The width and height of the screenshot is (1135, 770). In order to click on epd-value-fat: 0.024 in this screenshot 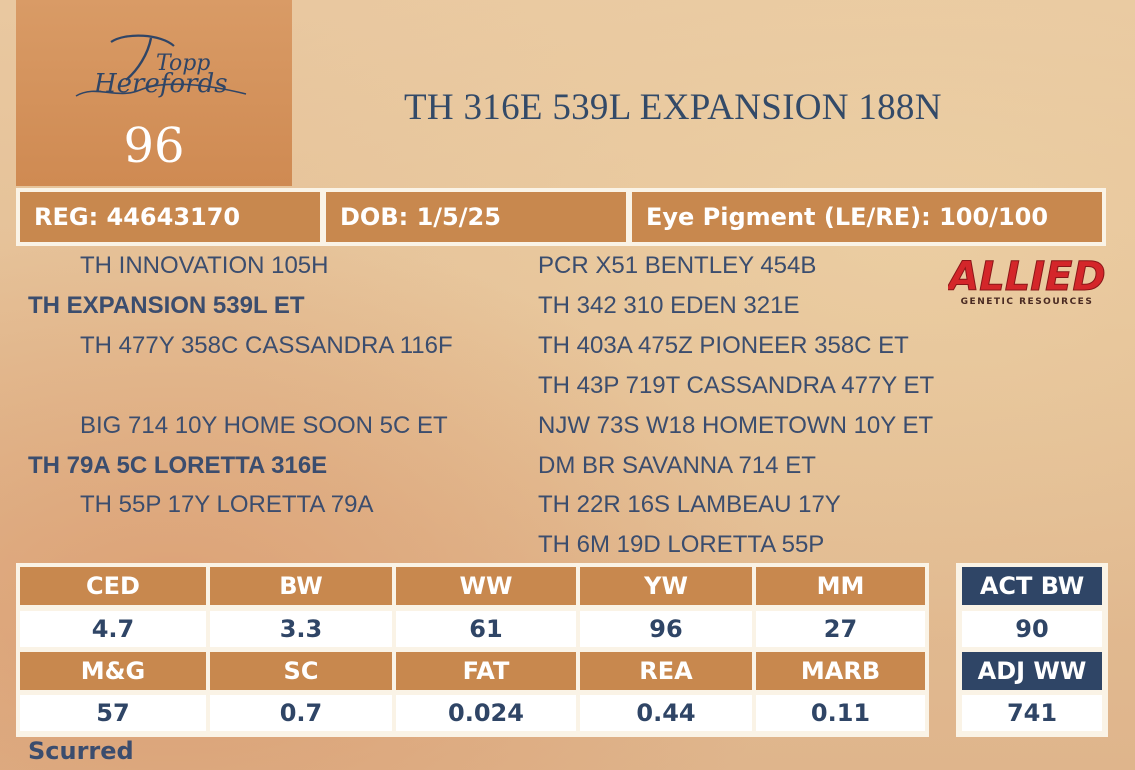, I will do `click(486, 713)`.